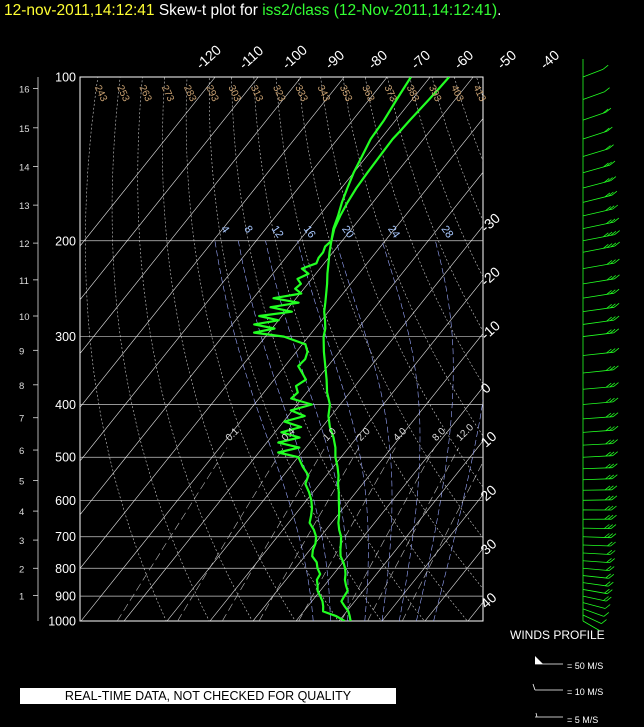  What do you see at coordinates (295, 56) in the screenshot?
I see `isotherm-top-label--100: -100` at bounding box center [295, 56].